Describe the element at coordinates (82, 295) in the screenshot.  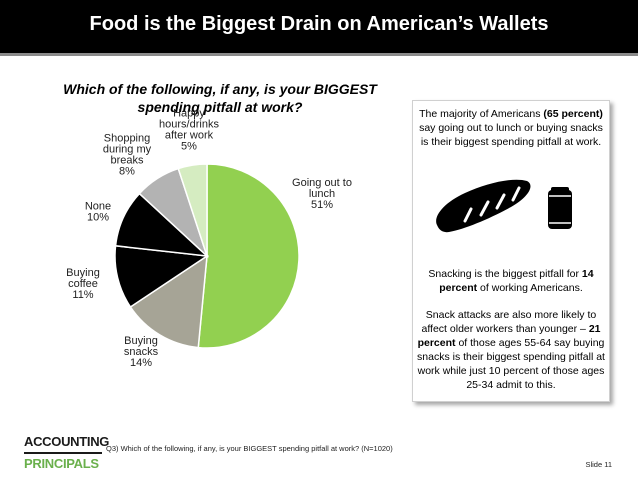
I see `pie-label-line: 11%` at that location.